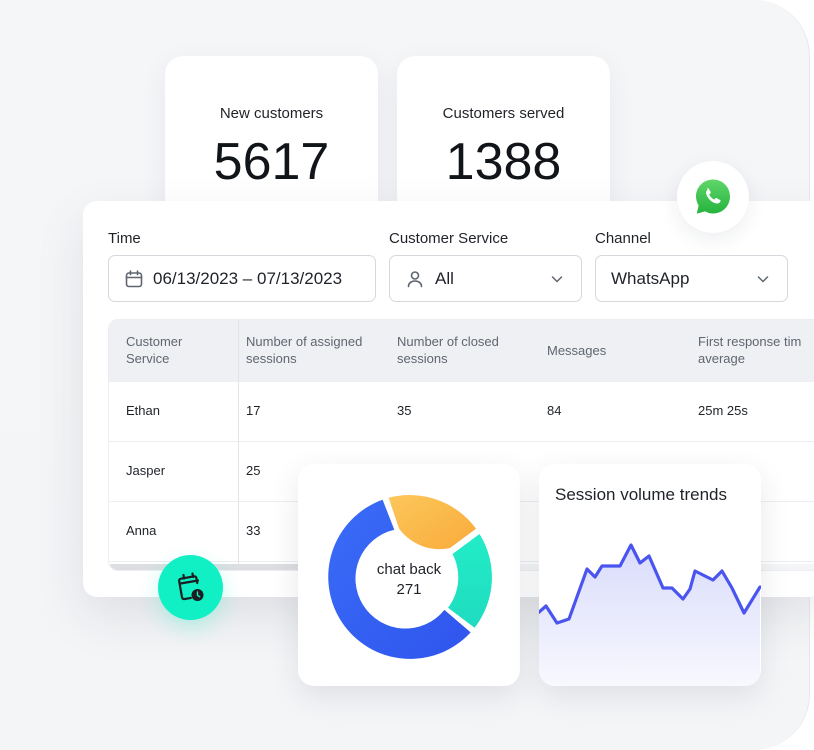  What do you see at coordinates (409, 580) in the screenshot?
I see `donut-center-label: chat back 271` at bounding box center [409, 580].